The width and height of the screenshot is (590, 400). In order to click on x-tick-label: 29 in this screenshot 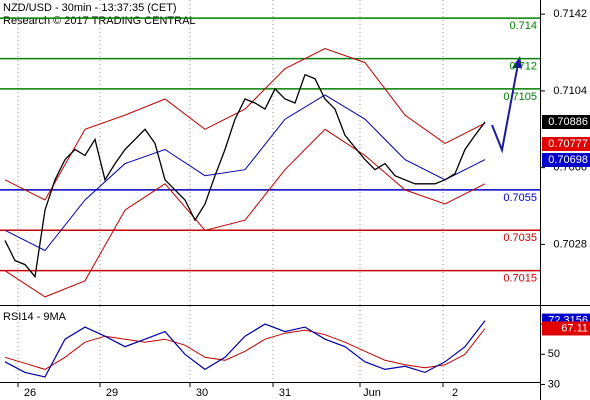, I will do `click(112, 393)`.